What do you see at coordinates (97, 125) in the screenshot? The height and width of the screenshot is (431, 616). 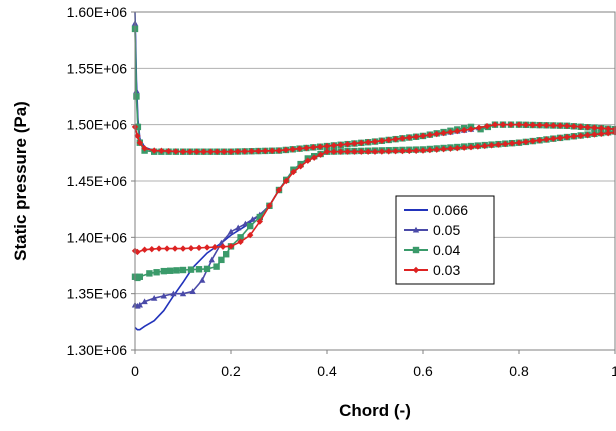 I see `y-tick-label: 1.50E+06` at bounding box center [97, 125].